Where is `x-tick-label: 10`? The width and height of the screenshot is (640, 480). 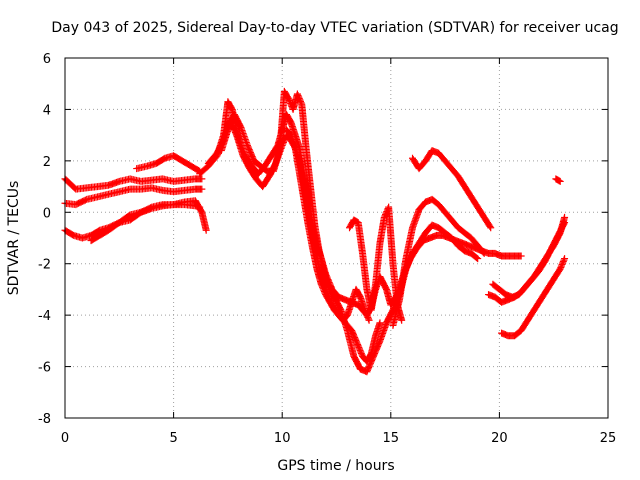 x-tick-label: 10 is located at coordinates (282, 438).